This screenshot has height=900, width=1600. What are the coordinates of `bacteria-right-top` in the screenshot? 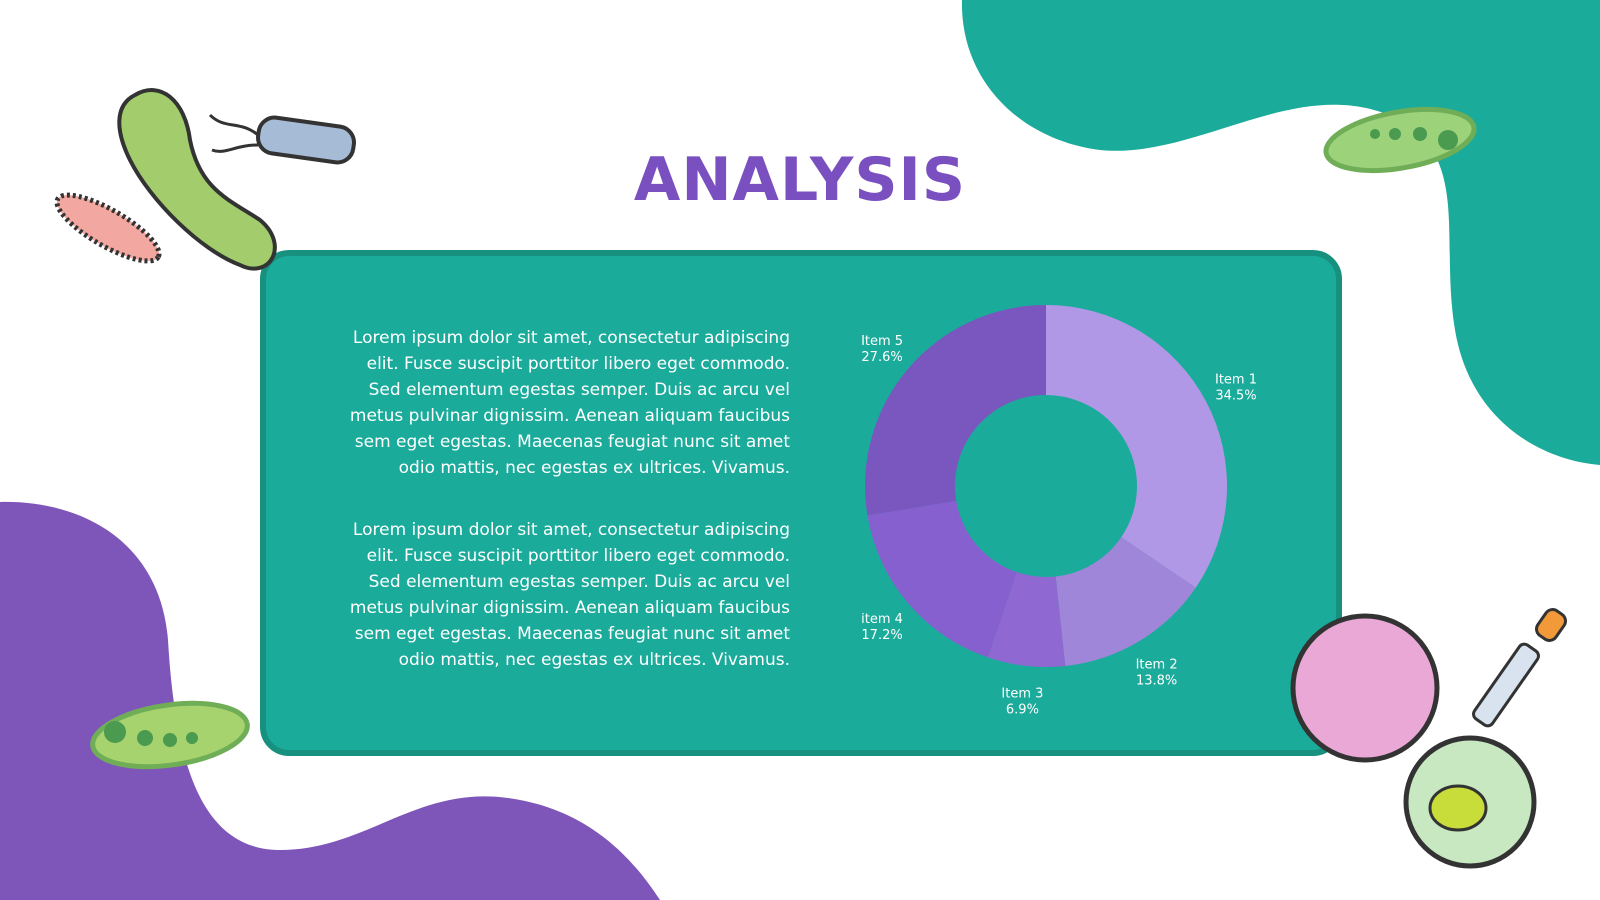 It's located at (1400, 140).